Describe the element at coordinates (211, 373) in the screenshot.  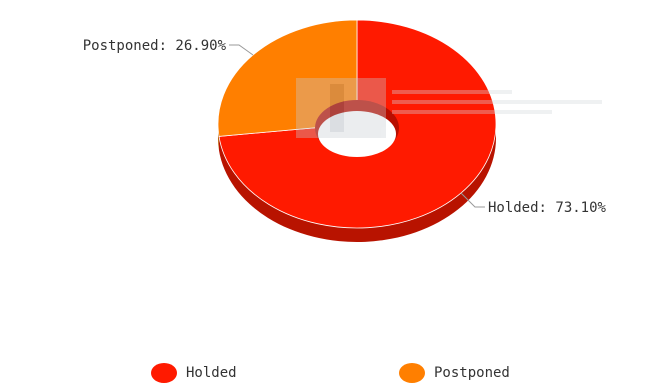
I see `legend-label-holded: Holded` at that location.